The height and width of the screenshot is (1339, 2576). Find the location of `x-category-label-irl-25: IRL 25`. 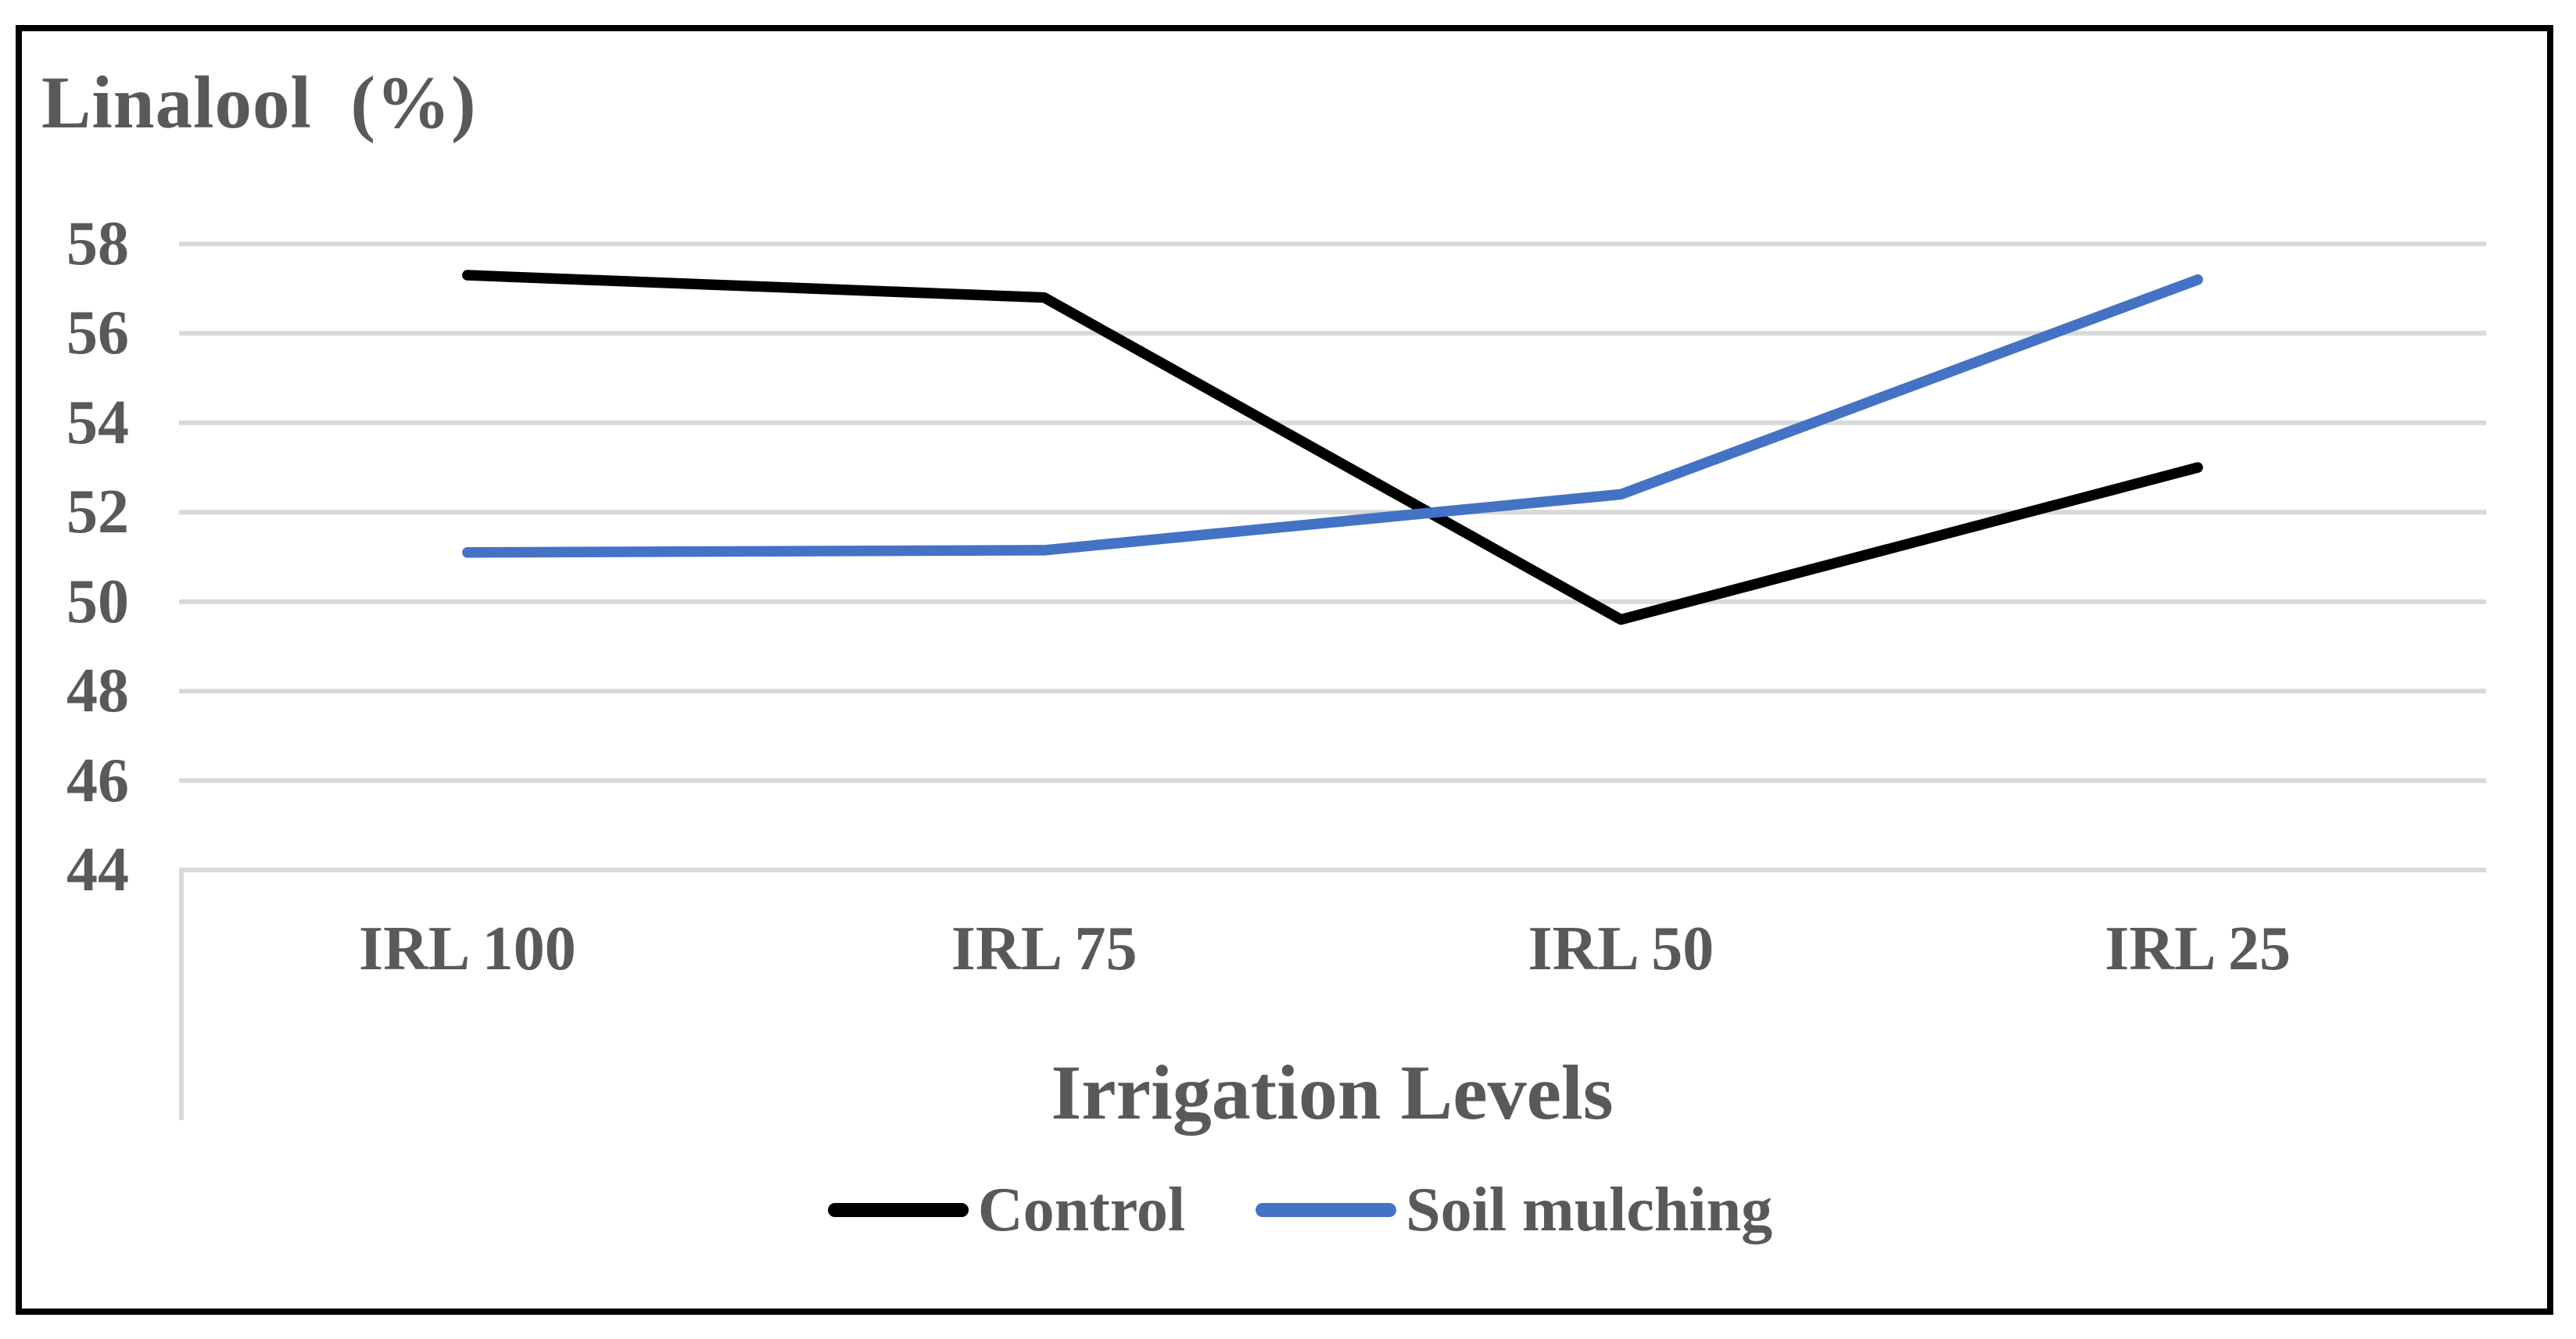

x-category-label-irl-25: IRL 25 is located at coordinates (2198, 949).